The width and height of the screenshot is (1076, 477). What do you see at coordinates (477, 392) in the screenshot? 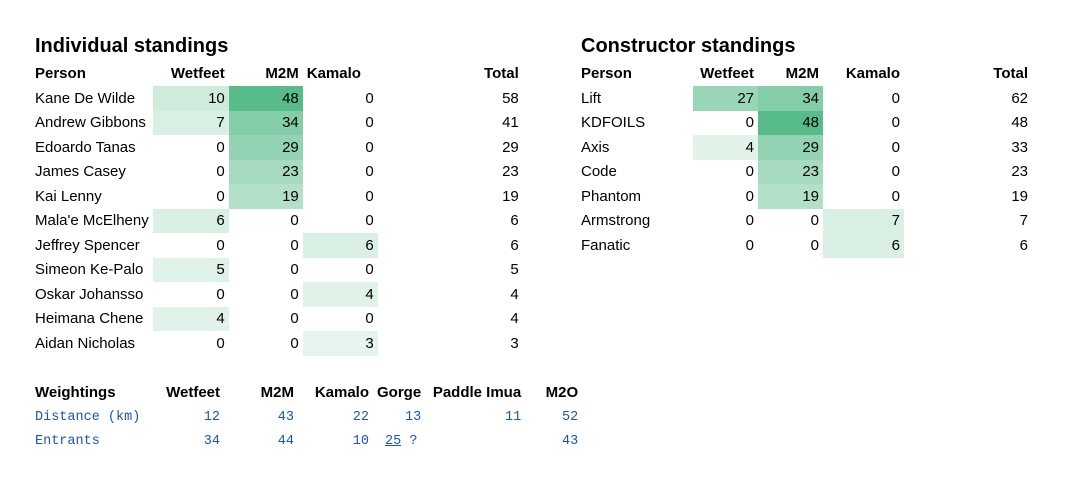
I see `header-paddle-imua: Paddle Imua` at bounding box center [477, 392].